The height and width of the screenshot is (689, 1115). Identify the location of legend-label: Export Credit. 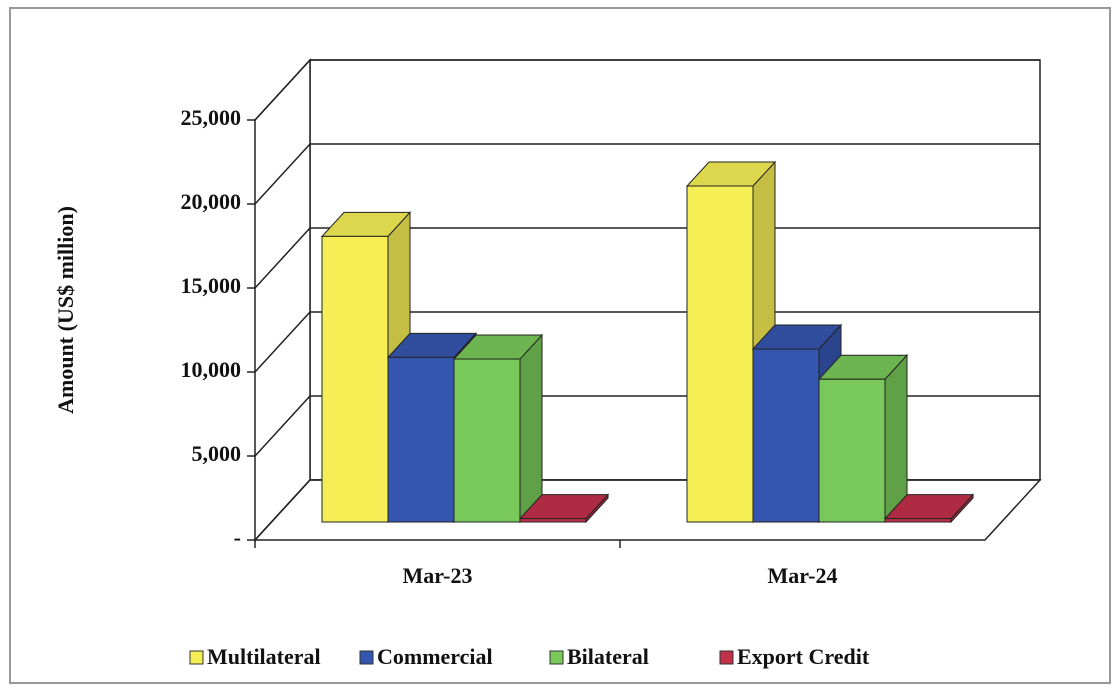
(803, 656).